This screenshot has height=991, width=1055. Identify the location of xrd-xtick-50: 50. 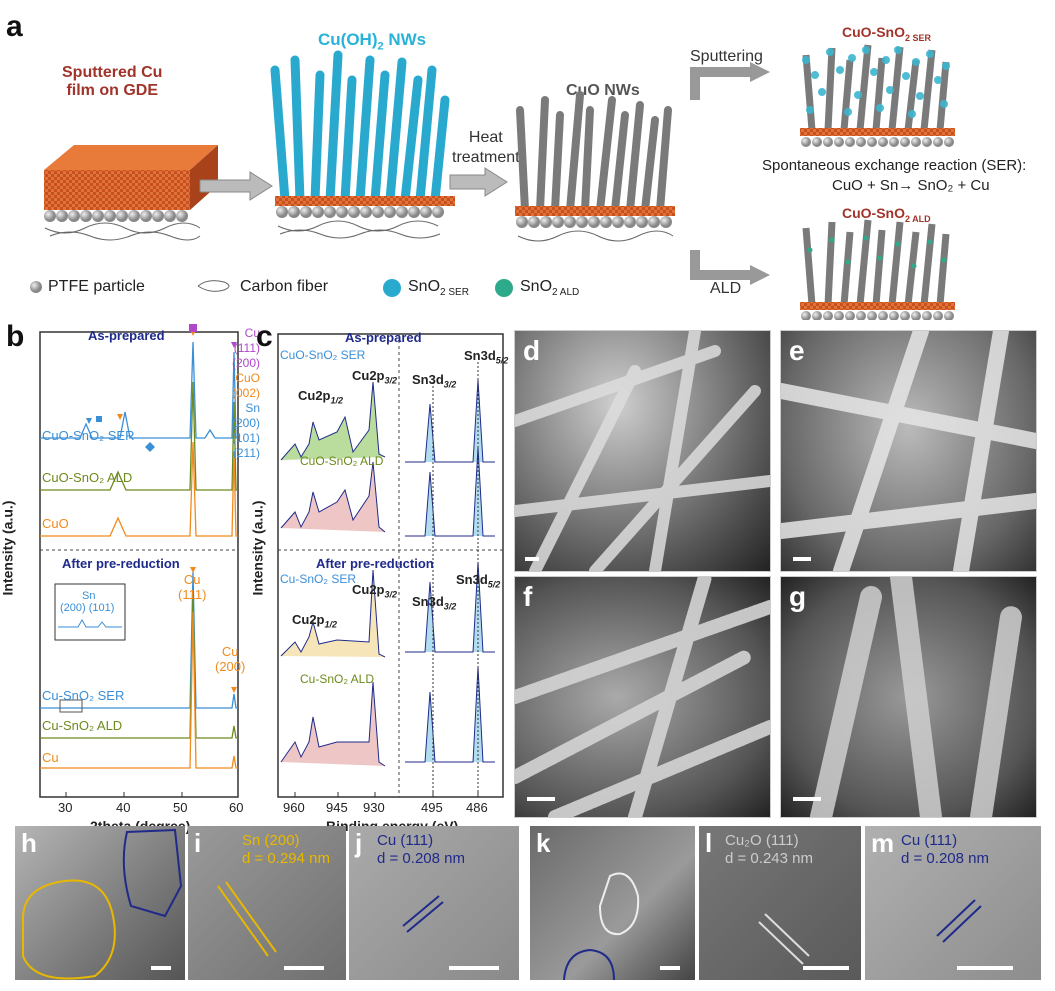
(180, 807).